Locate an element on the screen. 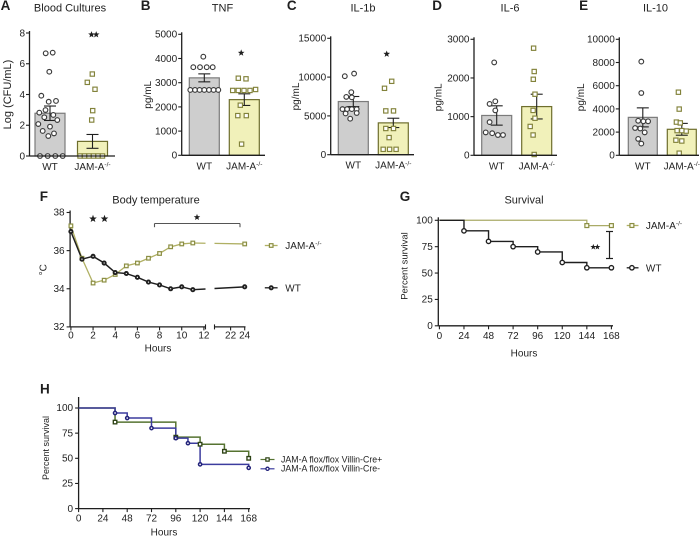  svg-text: Survival is located at coordinates (523, 201).